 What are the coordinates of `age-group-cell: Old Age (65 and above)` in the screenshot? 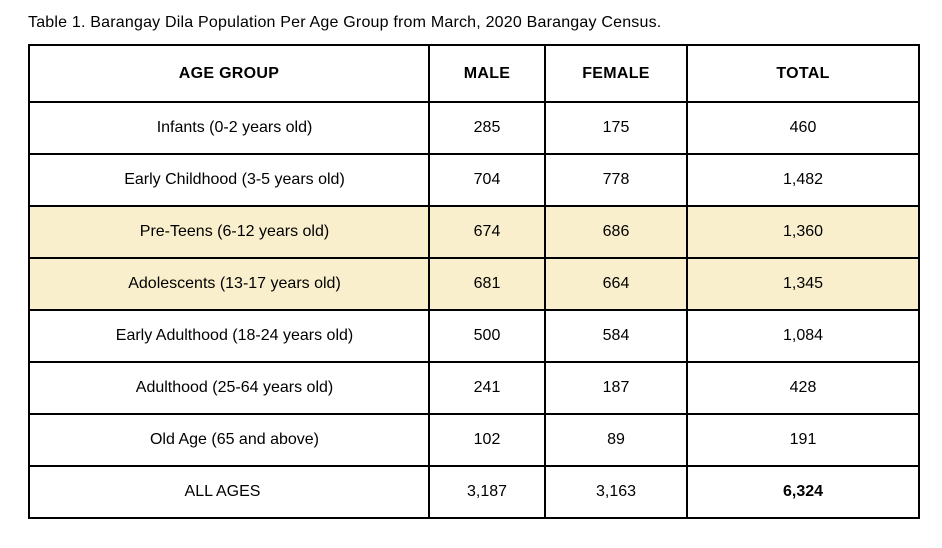 It's located at (229, 440).